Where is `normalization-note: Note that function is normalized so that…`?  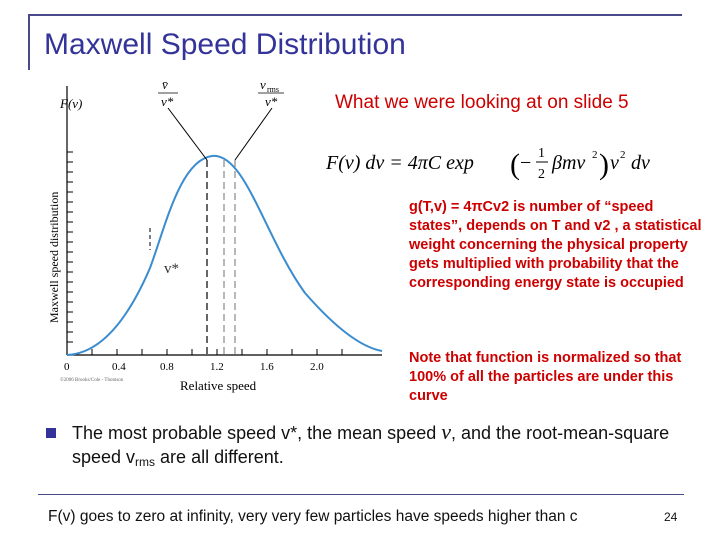
normalization-note: Note that function is normalized so that… is located at coordinates (545, 377).